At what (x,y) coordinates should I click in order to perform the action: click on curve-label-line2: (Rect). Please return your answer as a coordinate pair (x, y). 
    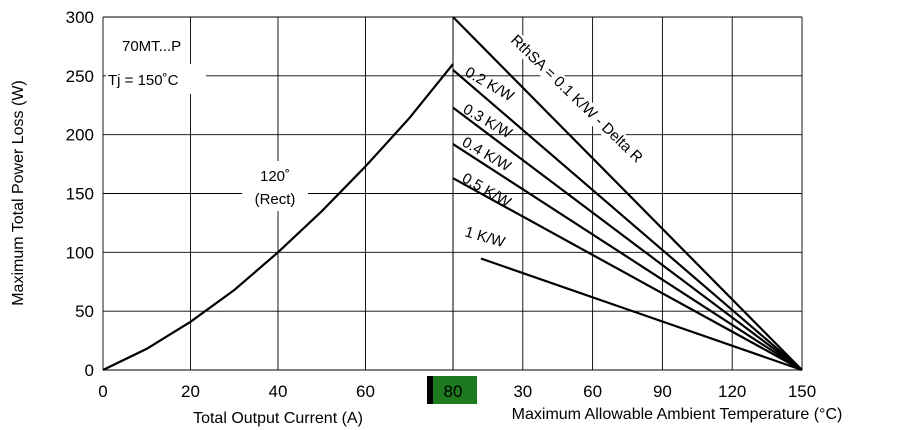
    Looking at the image, I should click on (275, 199).